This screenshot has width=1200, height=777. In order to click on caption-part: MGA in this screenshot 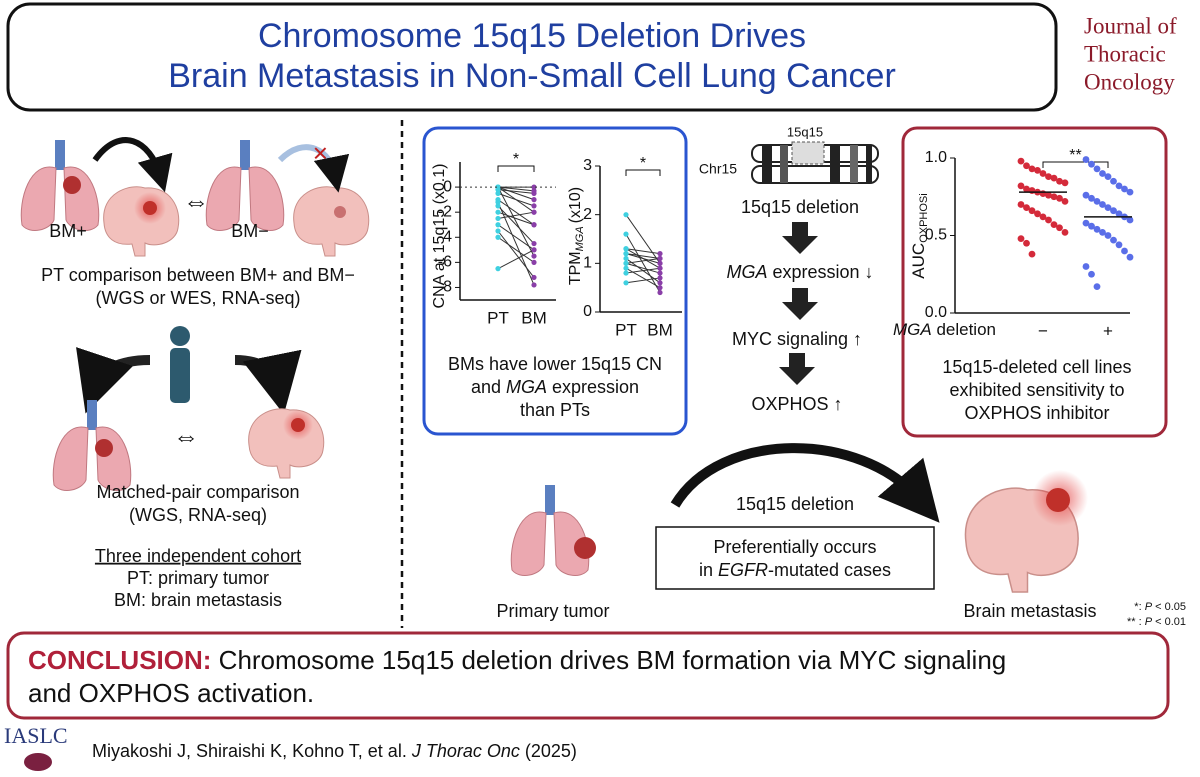, I will do `click(526, 387)`.